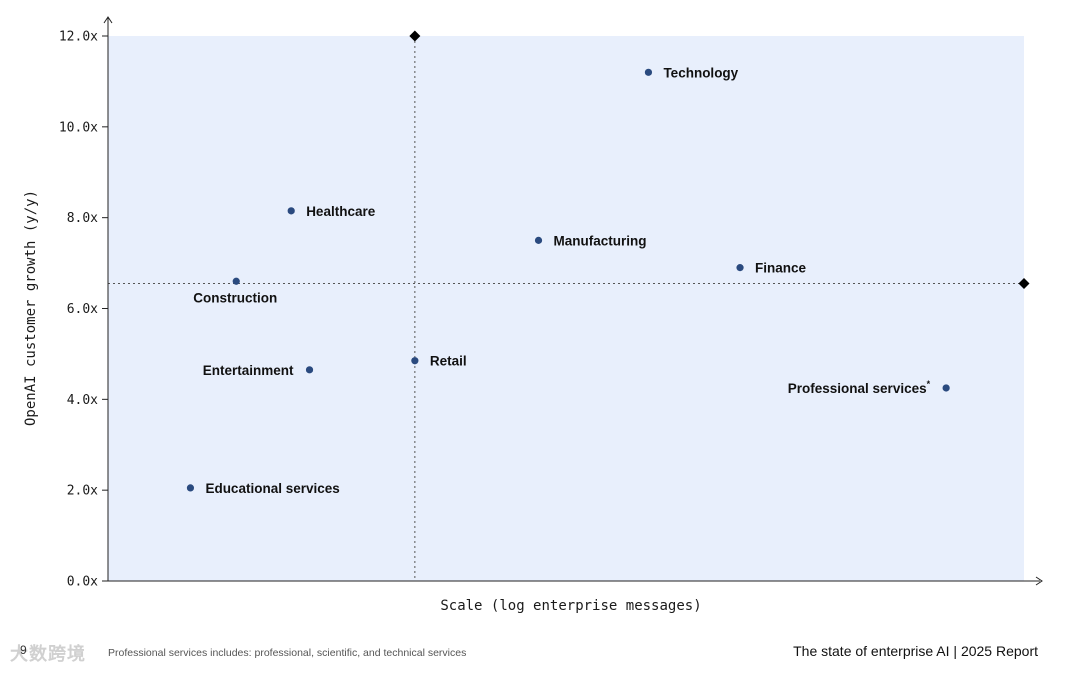 This screenshot has height=678, width=1066. What do you see at coordinates (248, 370) in the screenshot?
I see `point-label: Entertainment` at bounding box center [248, 370].